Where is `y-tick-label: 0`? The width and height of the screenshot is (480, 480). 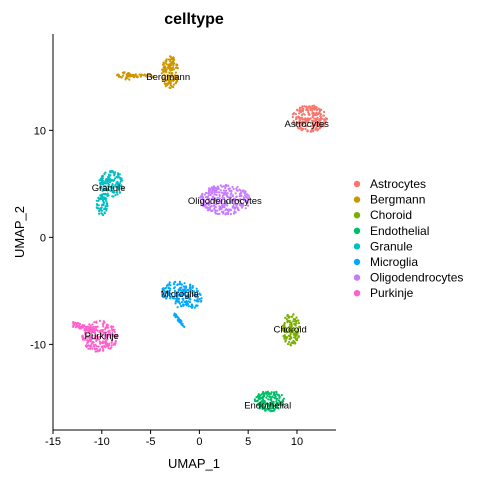
y-tick-label: 0 is located at coordinates (43, 238).